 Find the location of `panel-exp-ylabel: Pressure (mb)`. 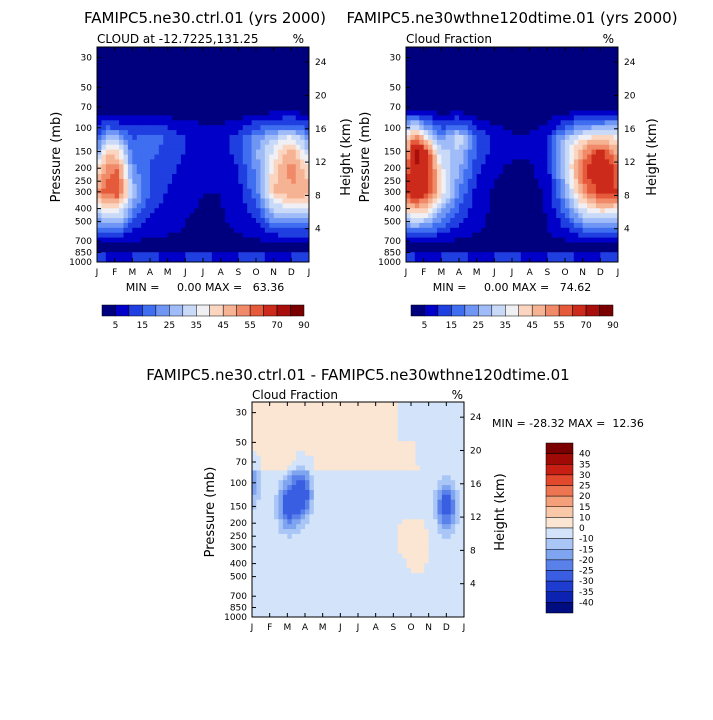

panel-exp-ylabel: Pressure (mb) is located at coordinates (365, 157).